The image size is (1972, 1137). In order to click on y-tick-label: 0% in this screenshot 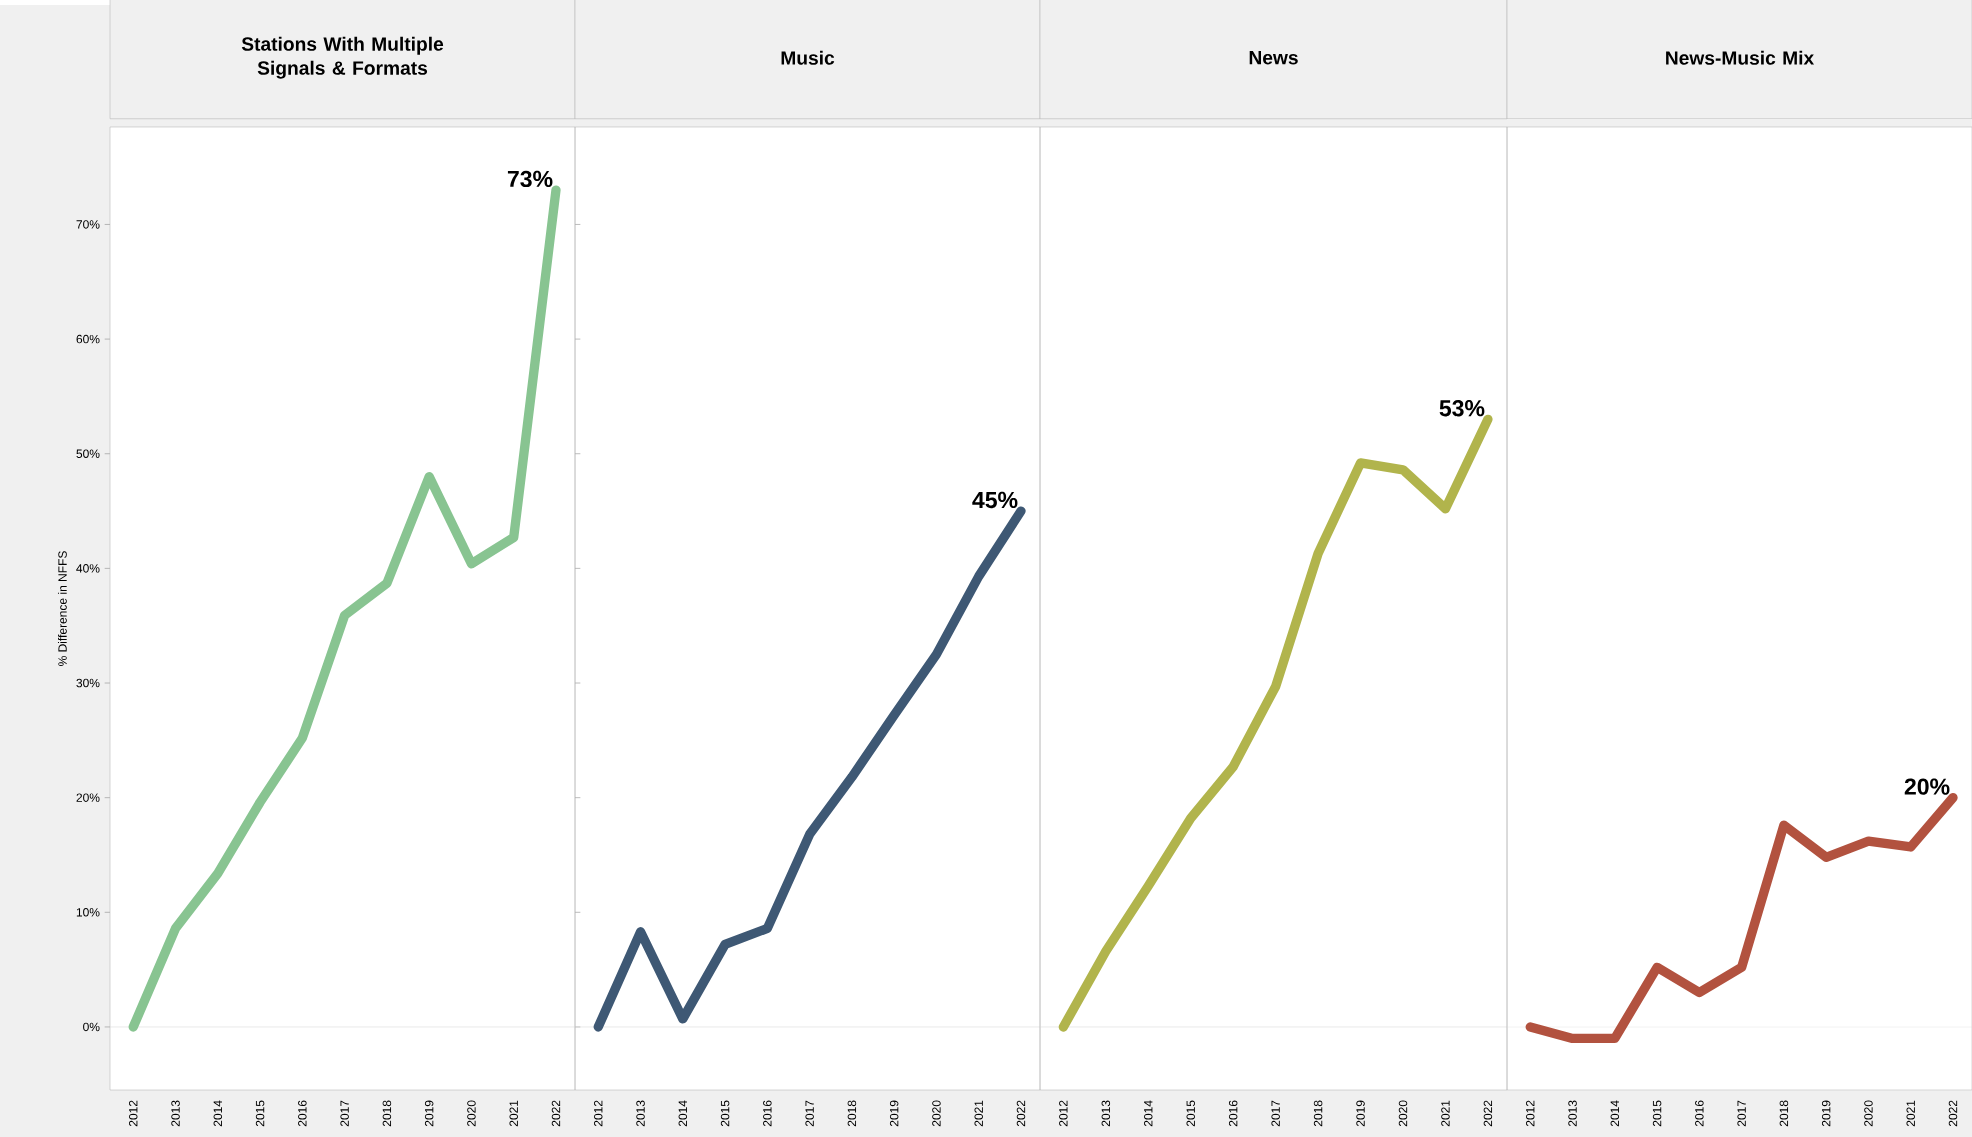, I will do `click(91, 1027)`.